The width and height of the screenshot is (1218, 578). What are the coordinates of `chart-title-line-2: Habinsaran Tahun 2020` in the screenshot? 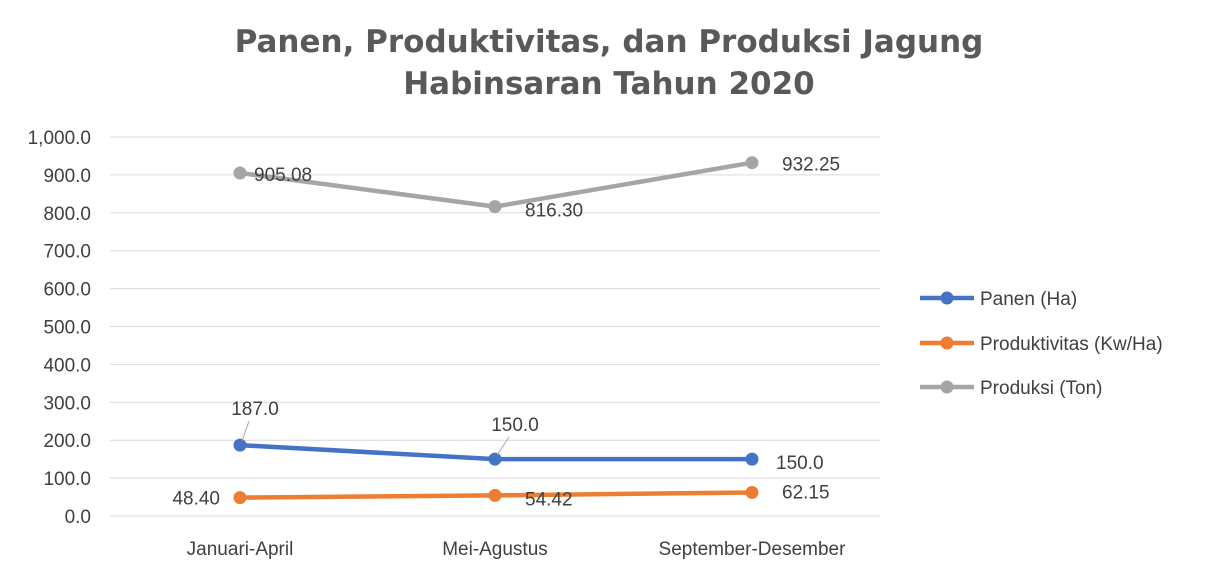 It's located at (609, 84).